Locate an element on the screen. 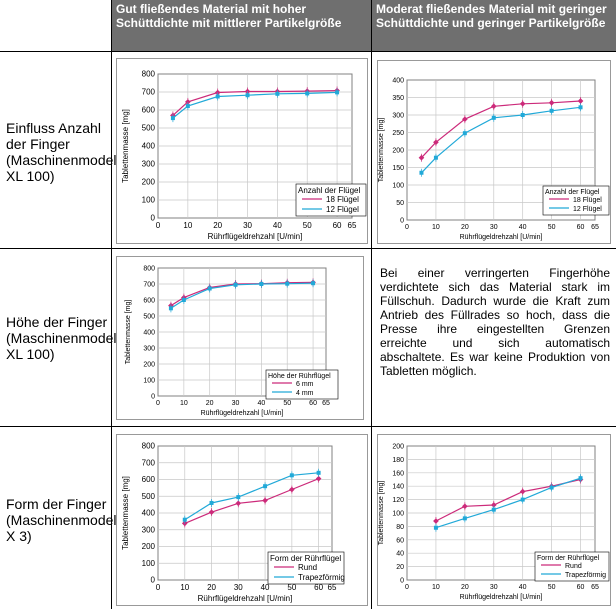 This screenshot has height=611, width=616. y-tick-label: 300 is located at coordinates (398, 116).